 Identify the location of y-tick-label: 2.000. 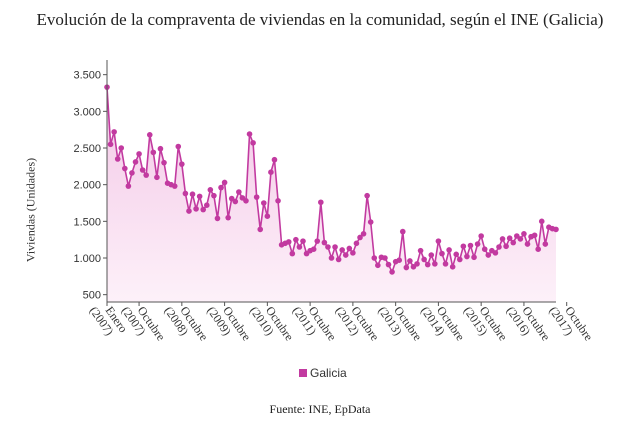
(87, 186).